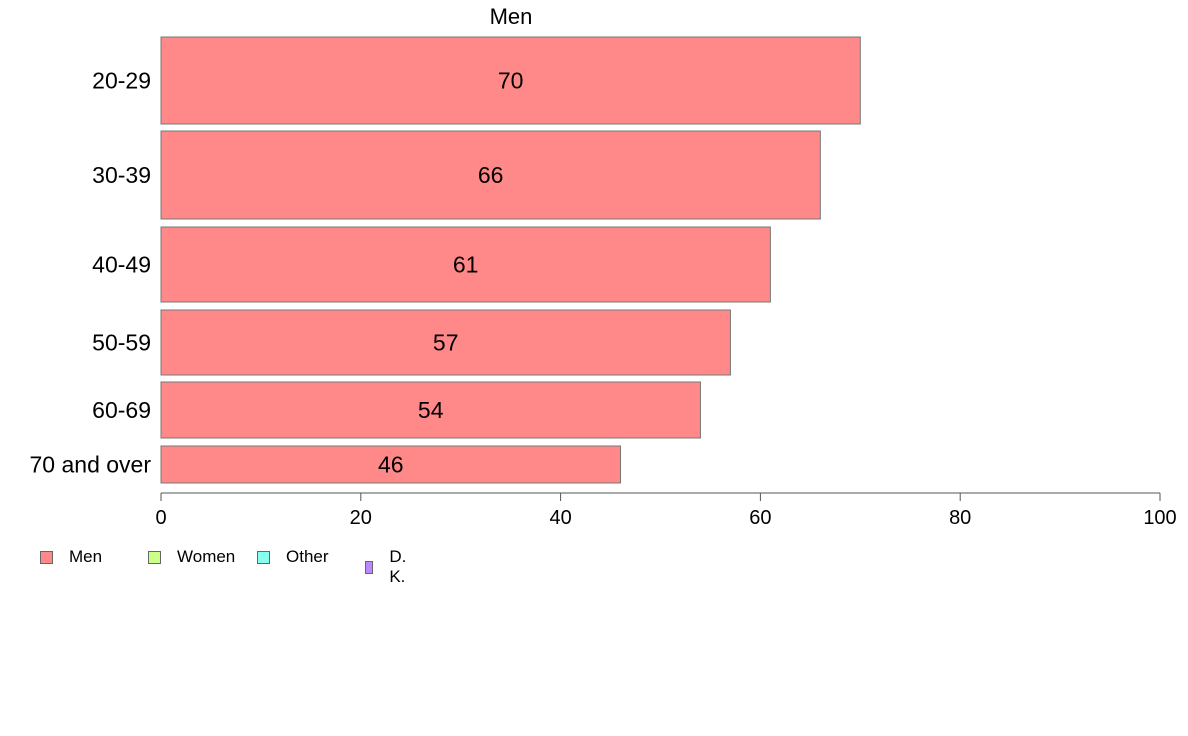  What do you see at coordinates (206, 556) in the screenshot?
I see `legend-label-women: Women` at bounding box center [206, 556].